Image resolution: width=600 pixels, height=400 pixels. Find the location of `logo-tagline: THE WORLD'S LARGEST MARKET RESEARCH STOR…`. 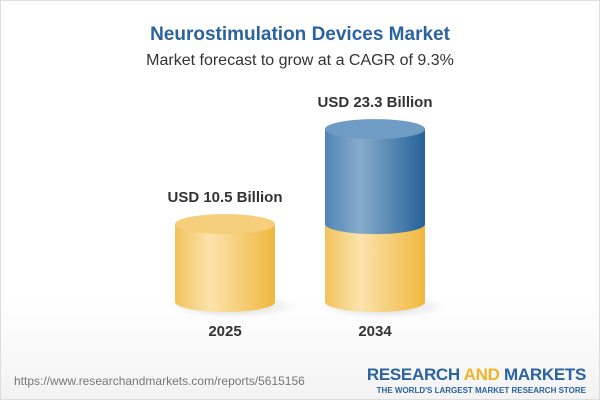

logo-tagline: THE WORLD'S LARGEST MARKET RESEARCH STOR… is located at coordinates (481, 390).